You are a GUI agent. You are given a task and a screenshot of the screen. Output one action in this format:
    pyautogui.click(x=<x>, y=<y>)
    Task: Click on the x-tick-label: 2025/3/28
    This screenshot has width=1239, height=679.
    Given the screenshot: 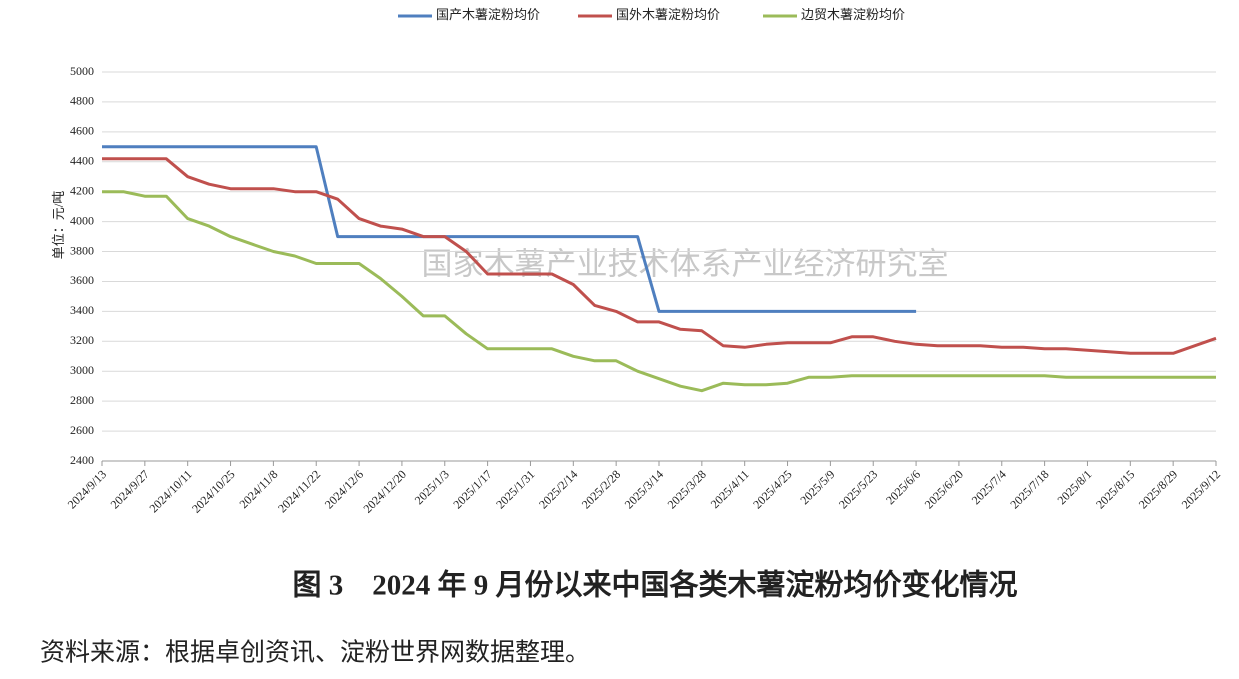 What is the action you would take?
    pyautogui.click(x=687, y=489)
    